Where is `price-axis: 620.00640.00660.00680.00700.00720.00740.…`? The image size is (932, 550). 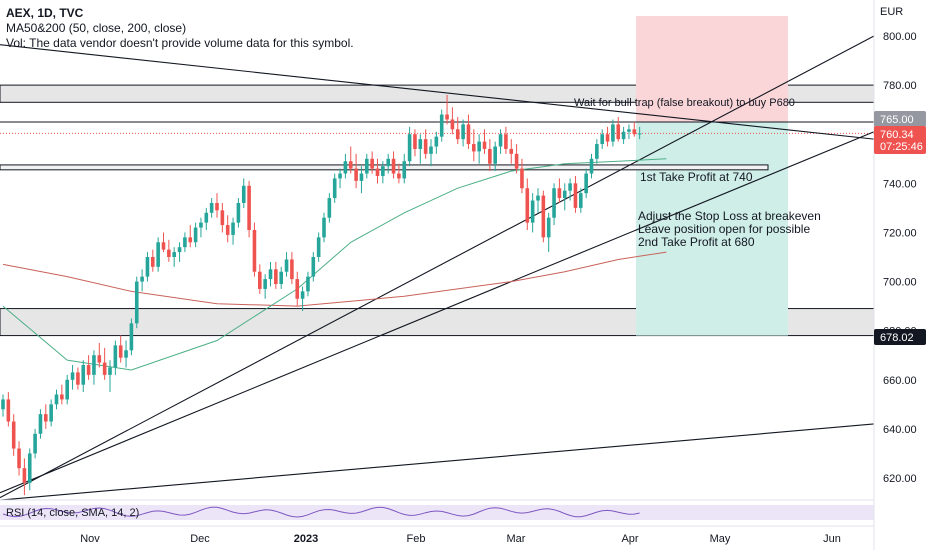 price-axis: 620.00640.00660.00680.00700.00720.00740.… is located at coordinates (895, 275).